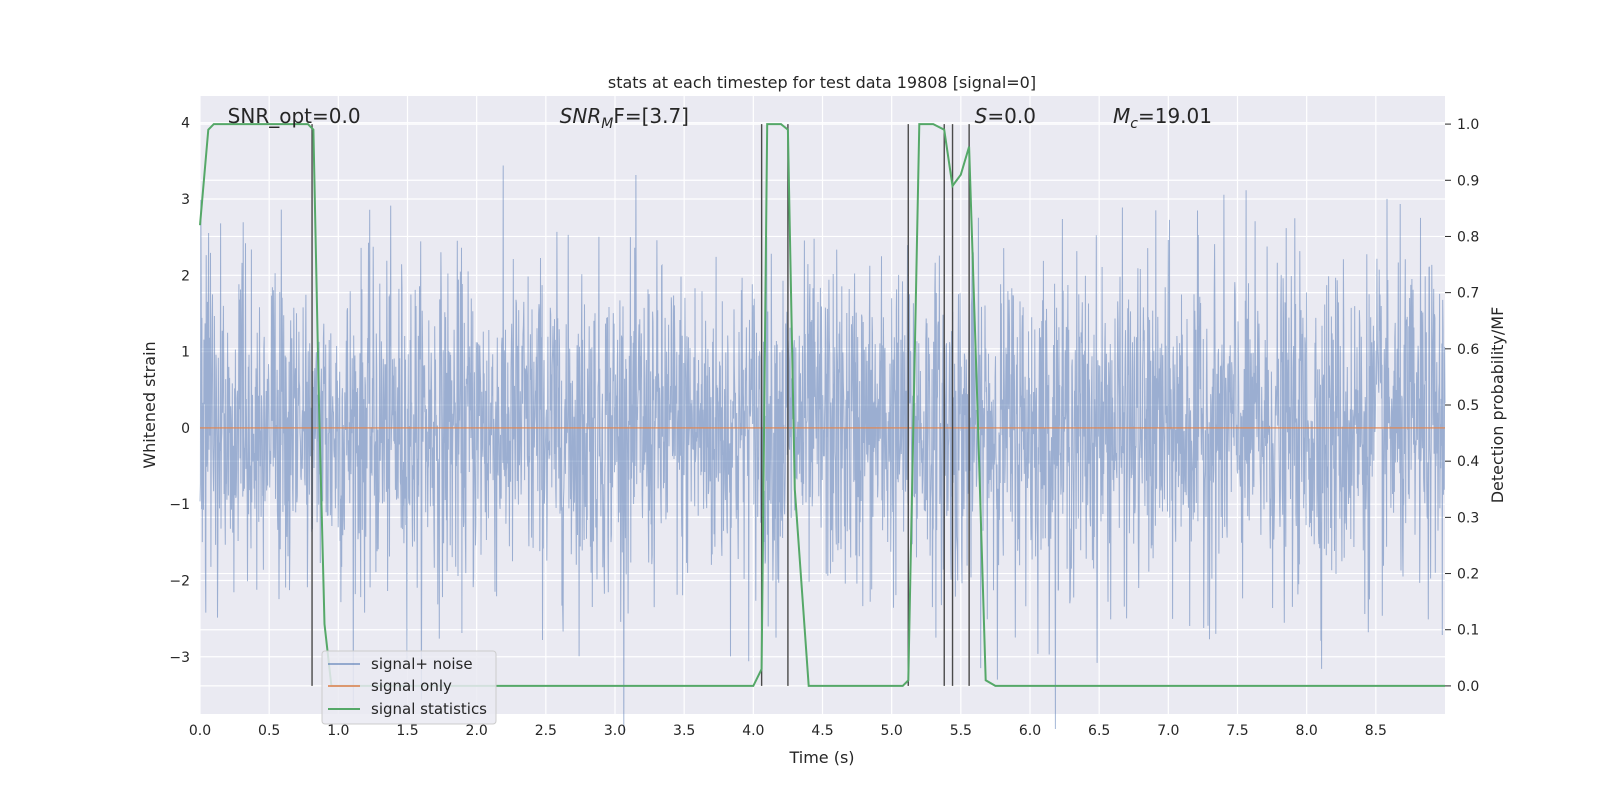 This screenshot has height=800, width=1600. Describe the element at coordinates (1468, 631) in the screenshot. I see `y2-tick-label: 0.1` at that location.